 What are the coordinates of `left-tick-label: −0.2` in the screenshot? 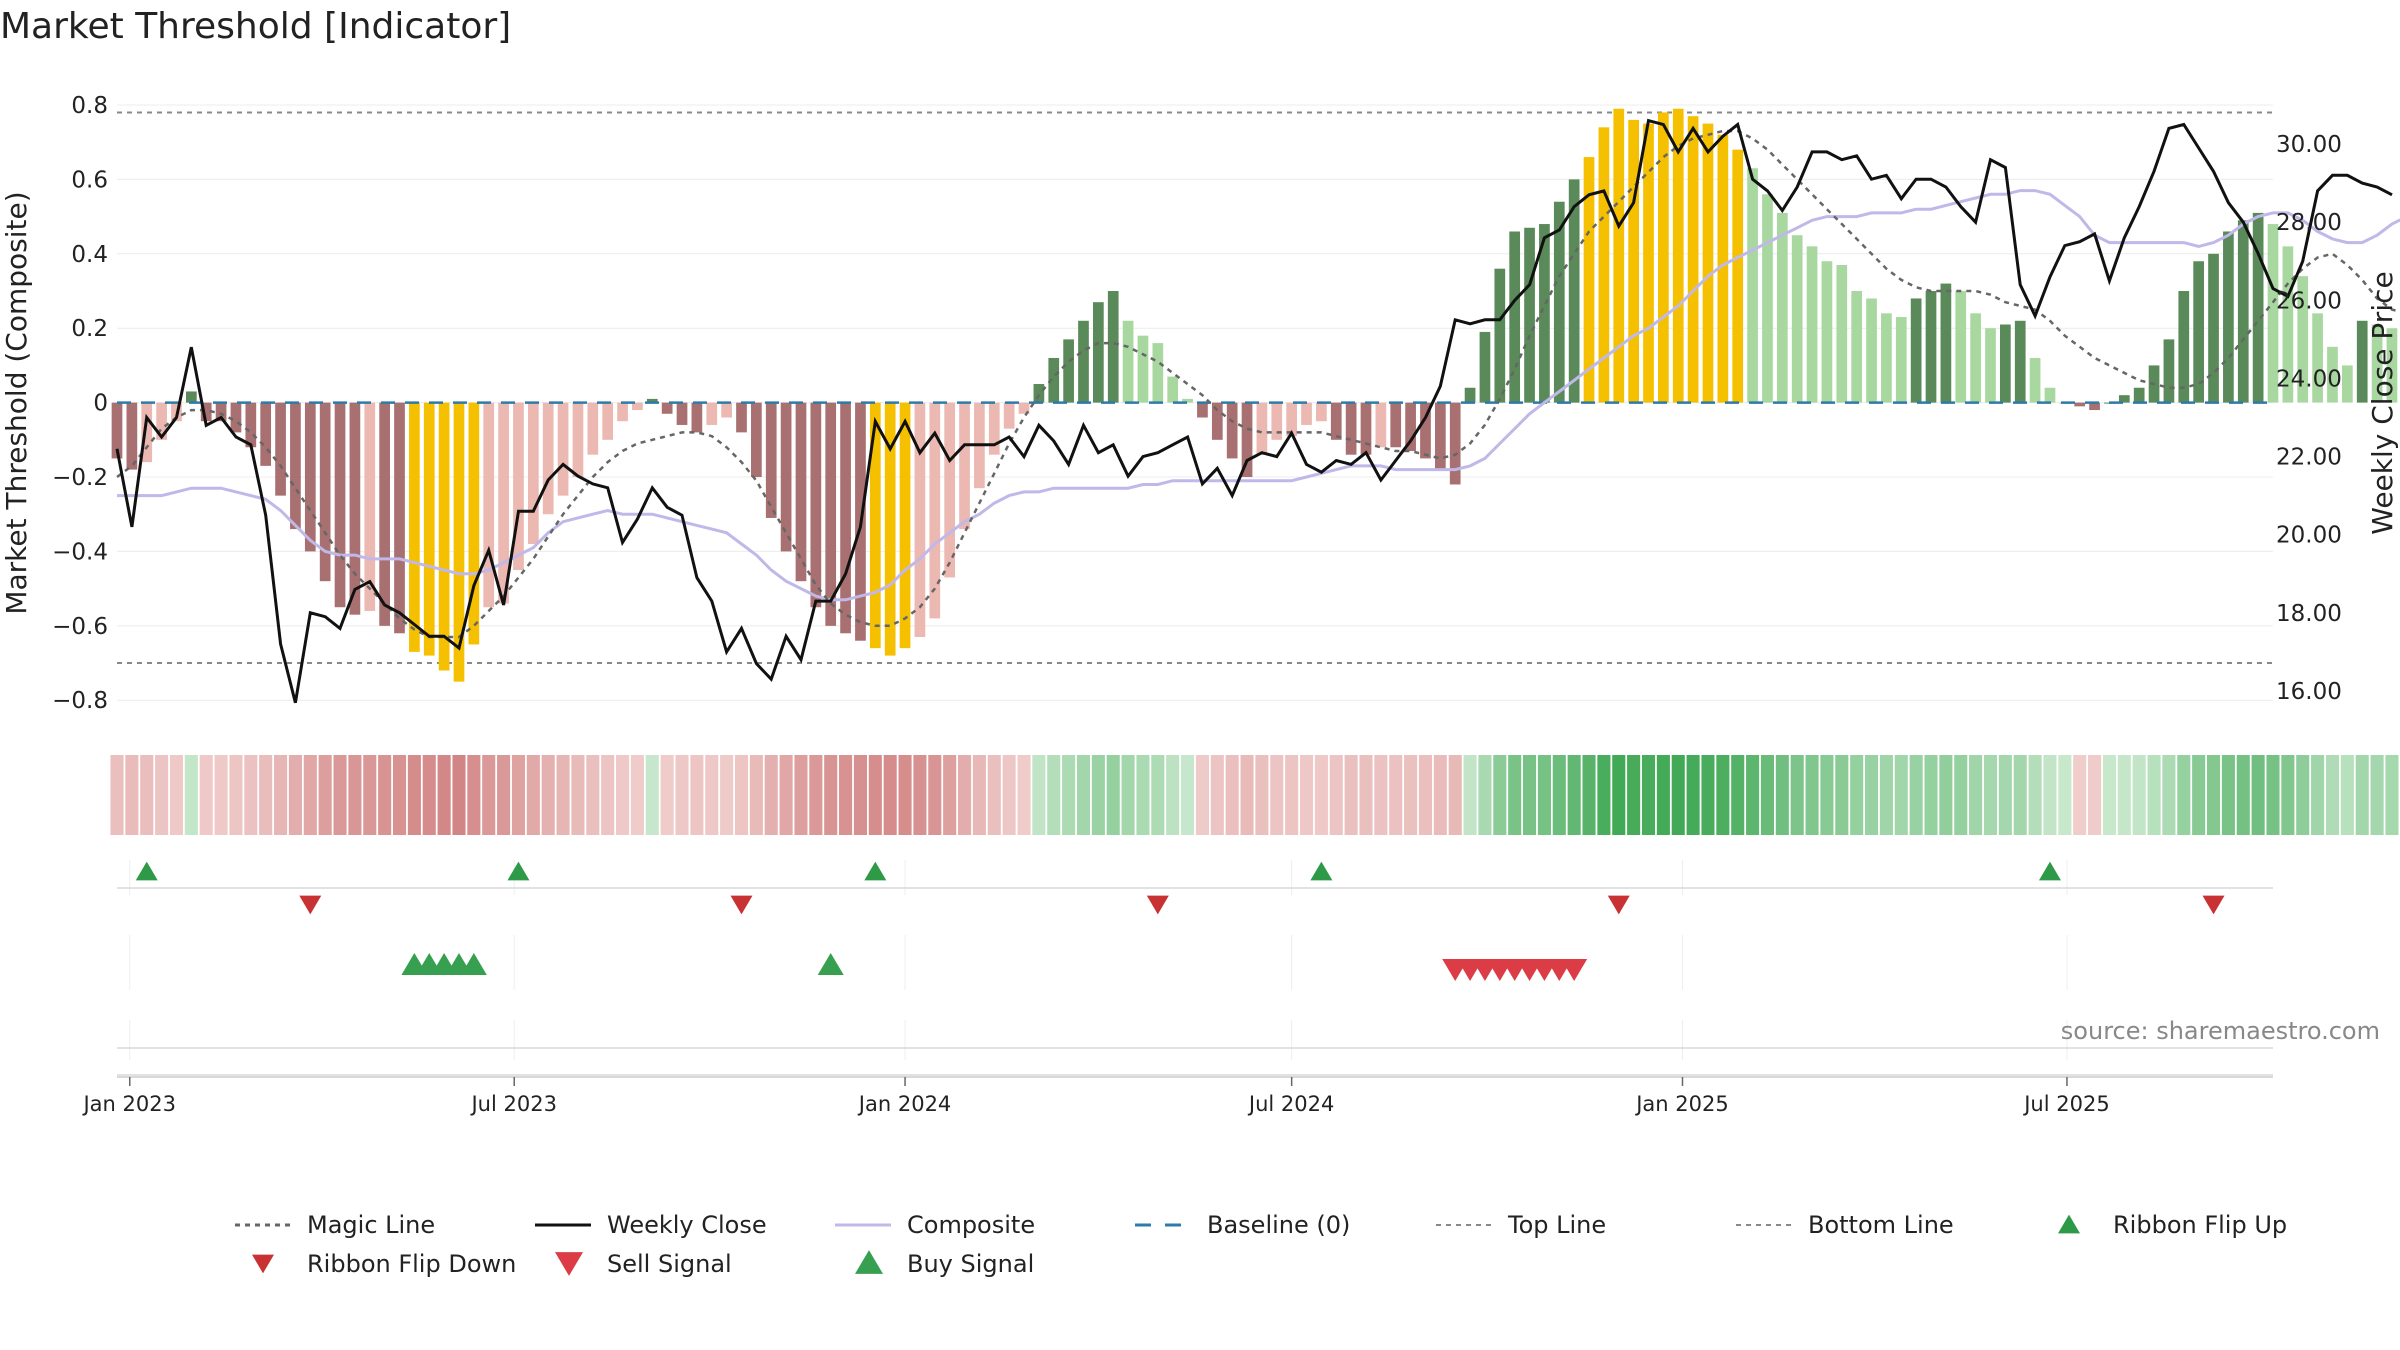 It's located at (80, 478).